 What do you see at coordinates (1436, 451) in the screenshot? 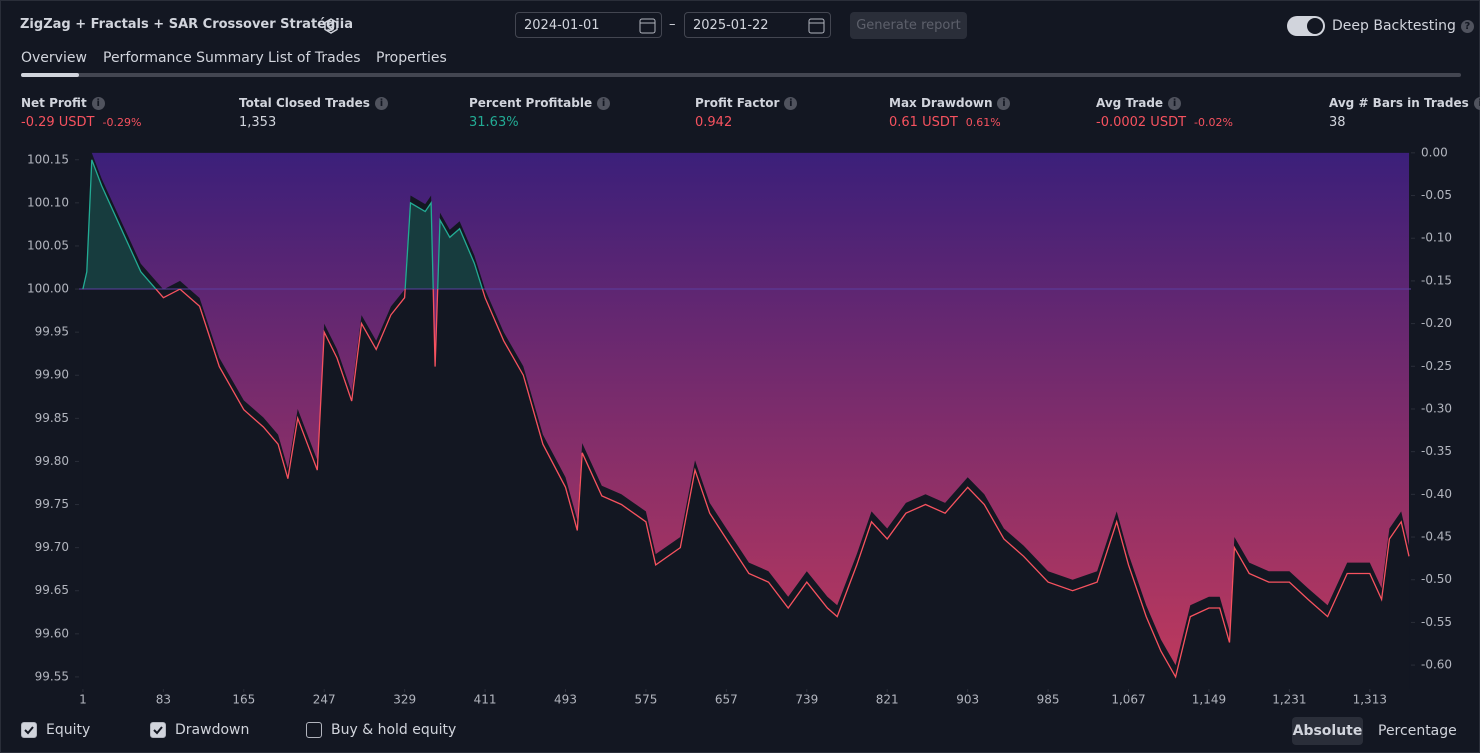
I see `y2-tick-label: -0.35` at bounding box center [1436, 451].